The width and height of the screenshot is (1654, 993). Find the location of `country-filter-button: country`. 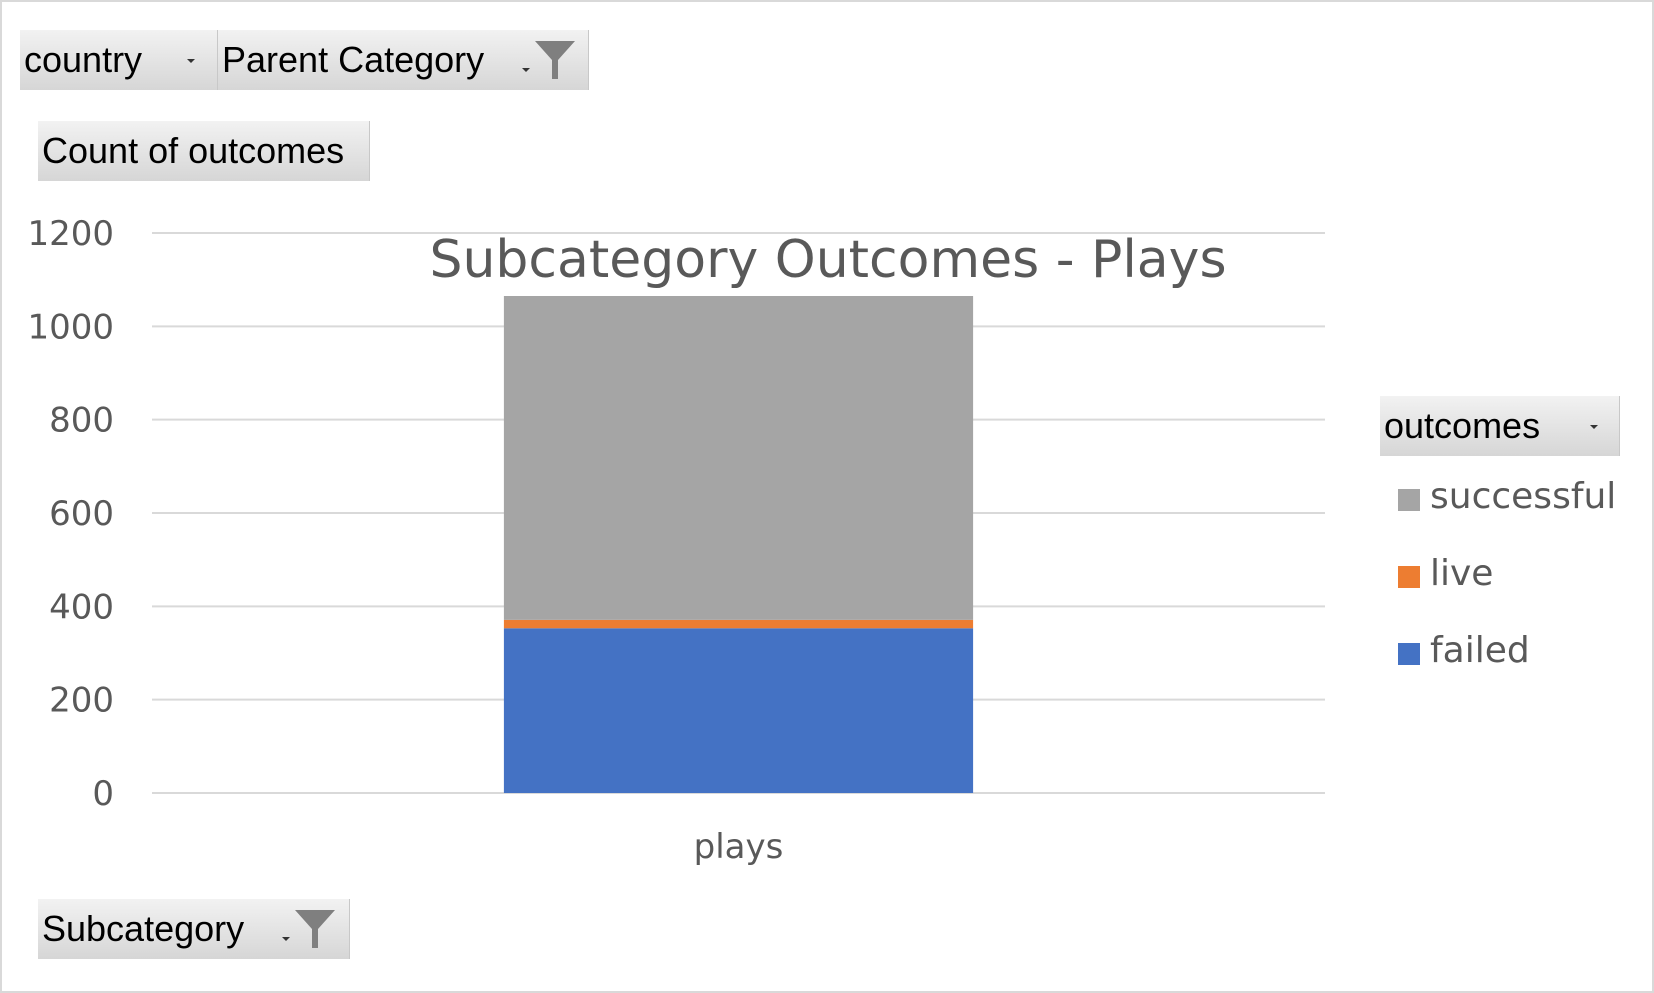

country-filter-button: country is located at coordinates (119, 60).